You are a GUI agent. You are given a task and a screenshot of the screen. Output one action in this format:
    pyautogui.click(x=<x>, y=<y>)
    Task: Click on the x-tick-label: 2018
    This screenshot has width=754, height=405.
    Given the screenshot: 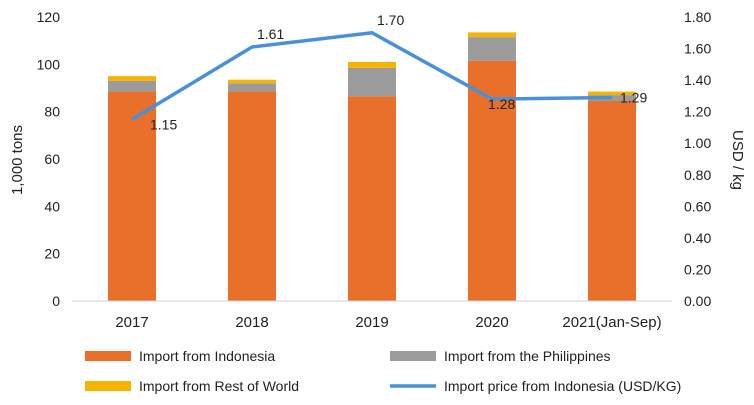 What is the action you would take?
    pyautogui.click(x=251, y=322)
    